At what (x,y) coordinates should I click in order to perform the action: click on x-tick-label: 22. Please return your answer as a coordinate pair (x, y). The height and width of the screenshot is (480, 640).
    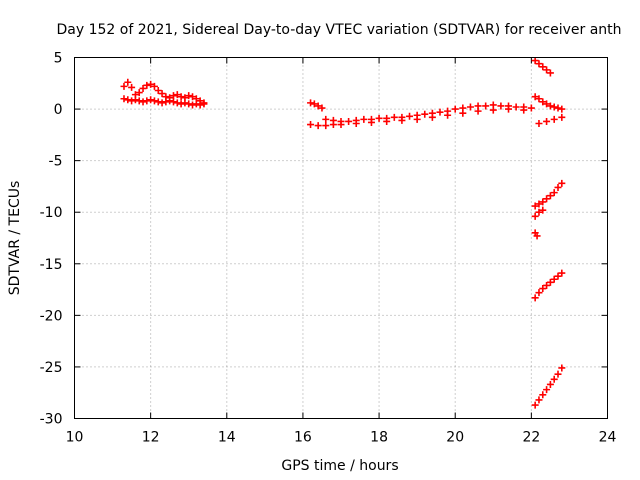
    Looking at the image, I should click on (531, 438).